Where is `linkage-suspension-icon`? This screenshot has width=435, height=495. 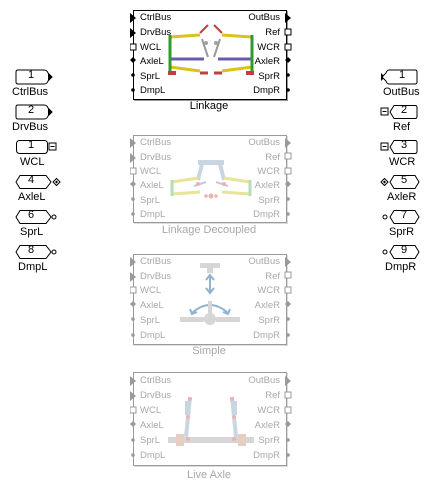
linkage-suspension-icon is located at coordinates (211, 49).